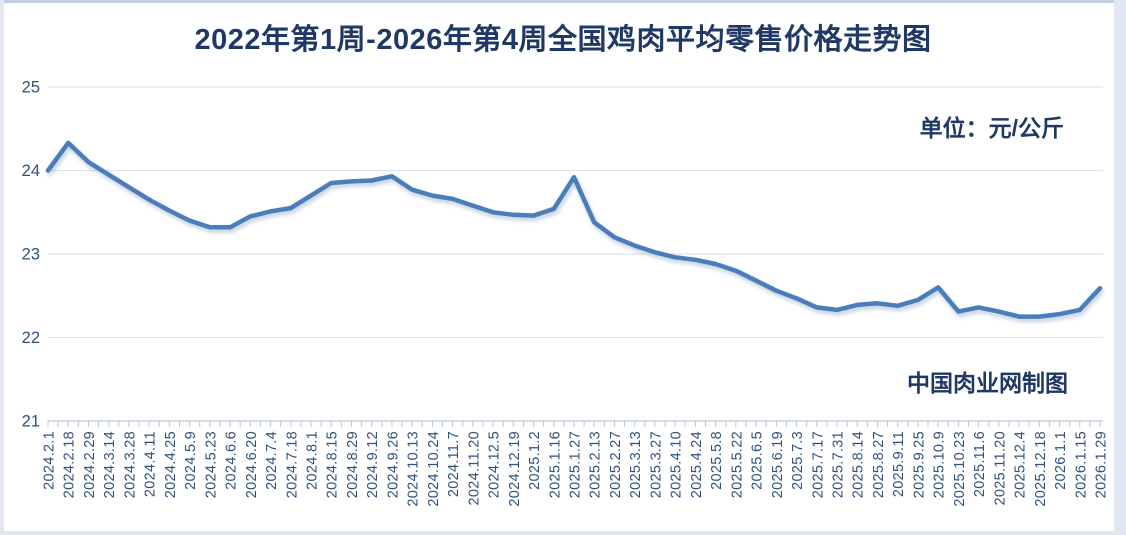  What do you see at coordinates (110, 464) in the screenshot?
I see `x-axis-tick-label: 2024.3.14` at bounding box center [110, 464].